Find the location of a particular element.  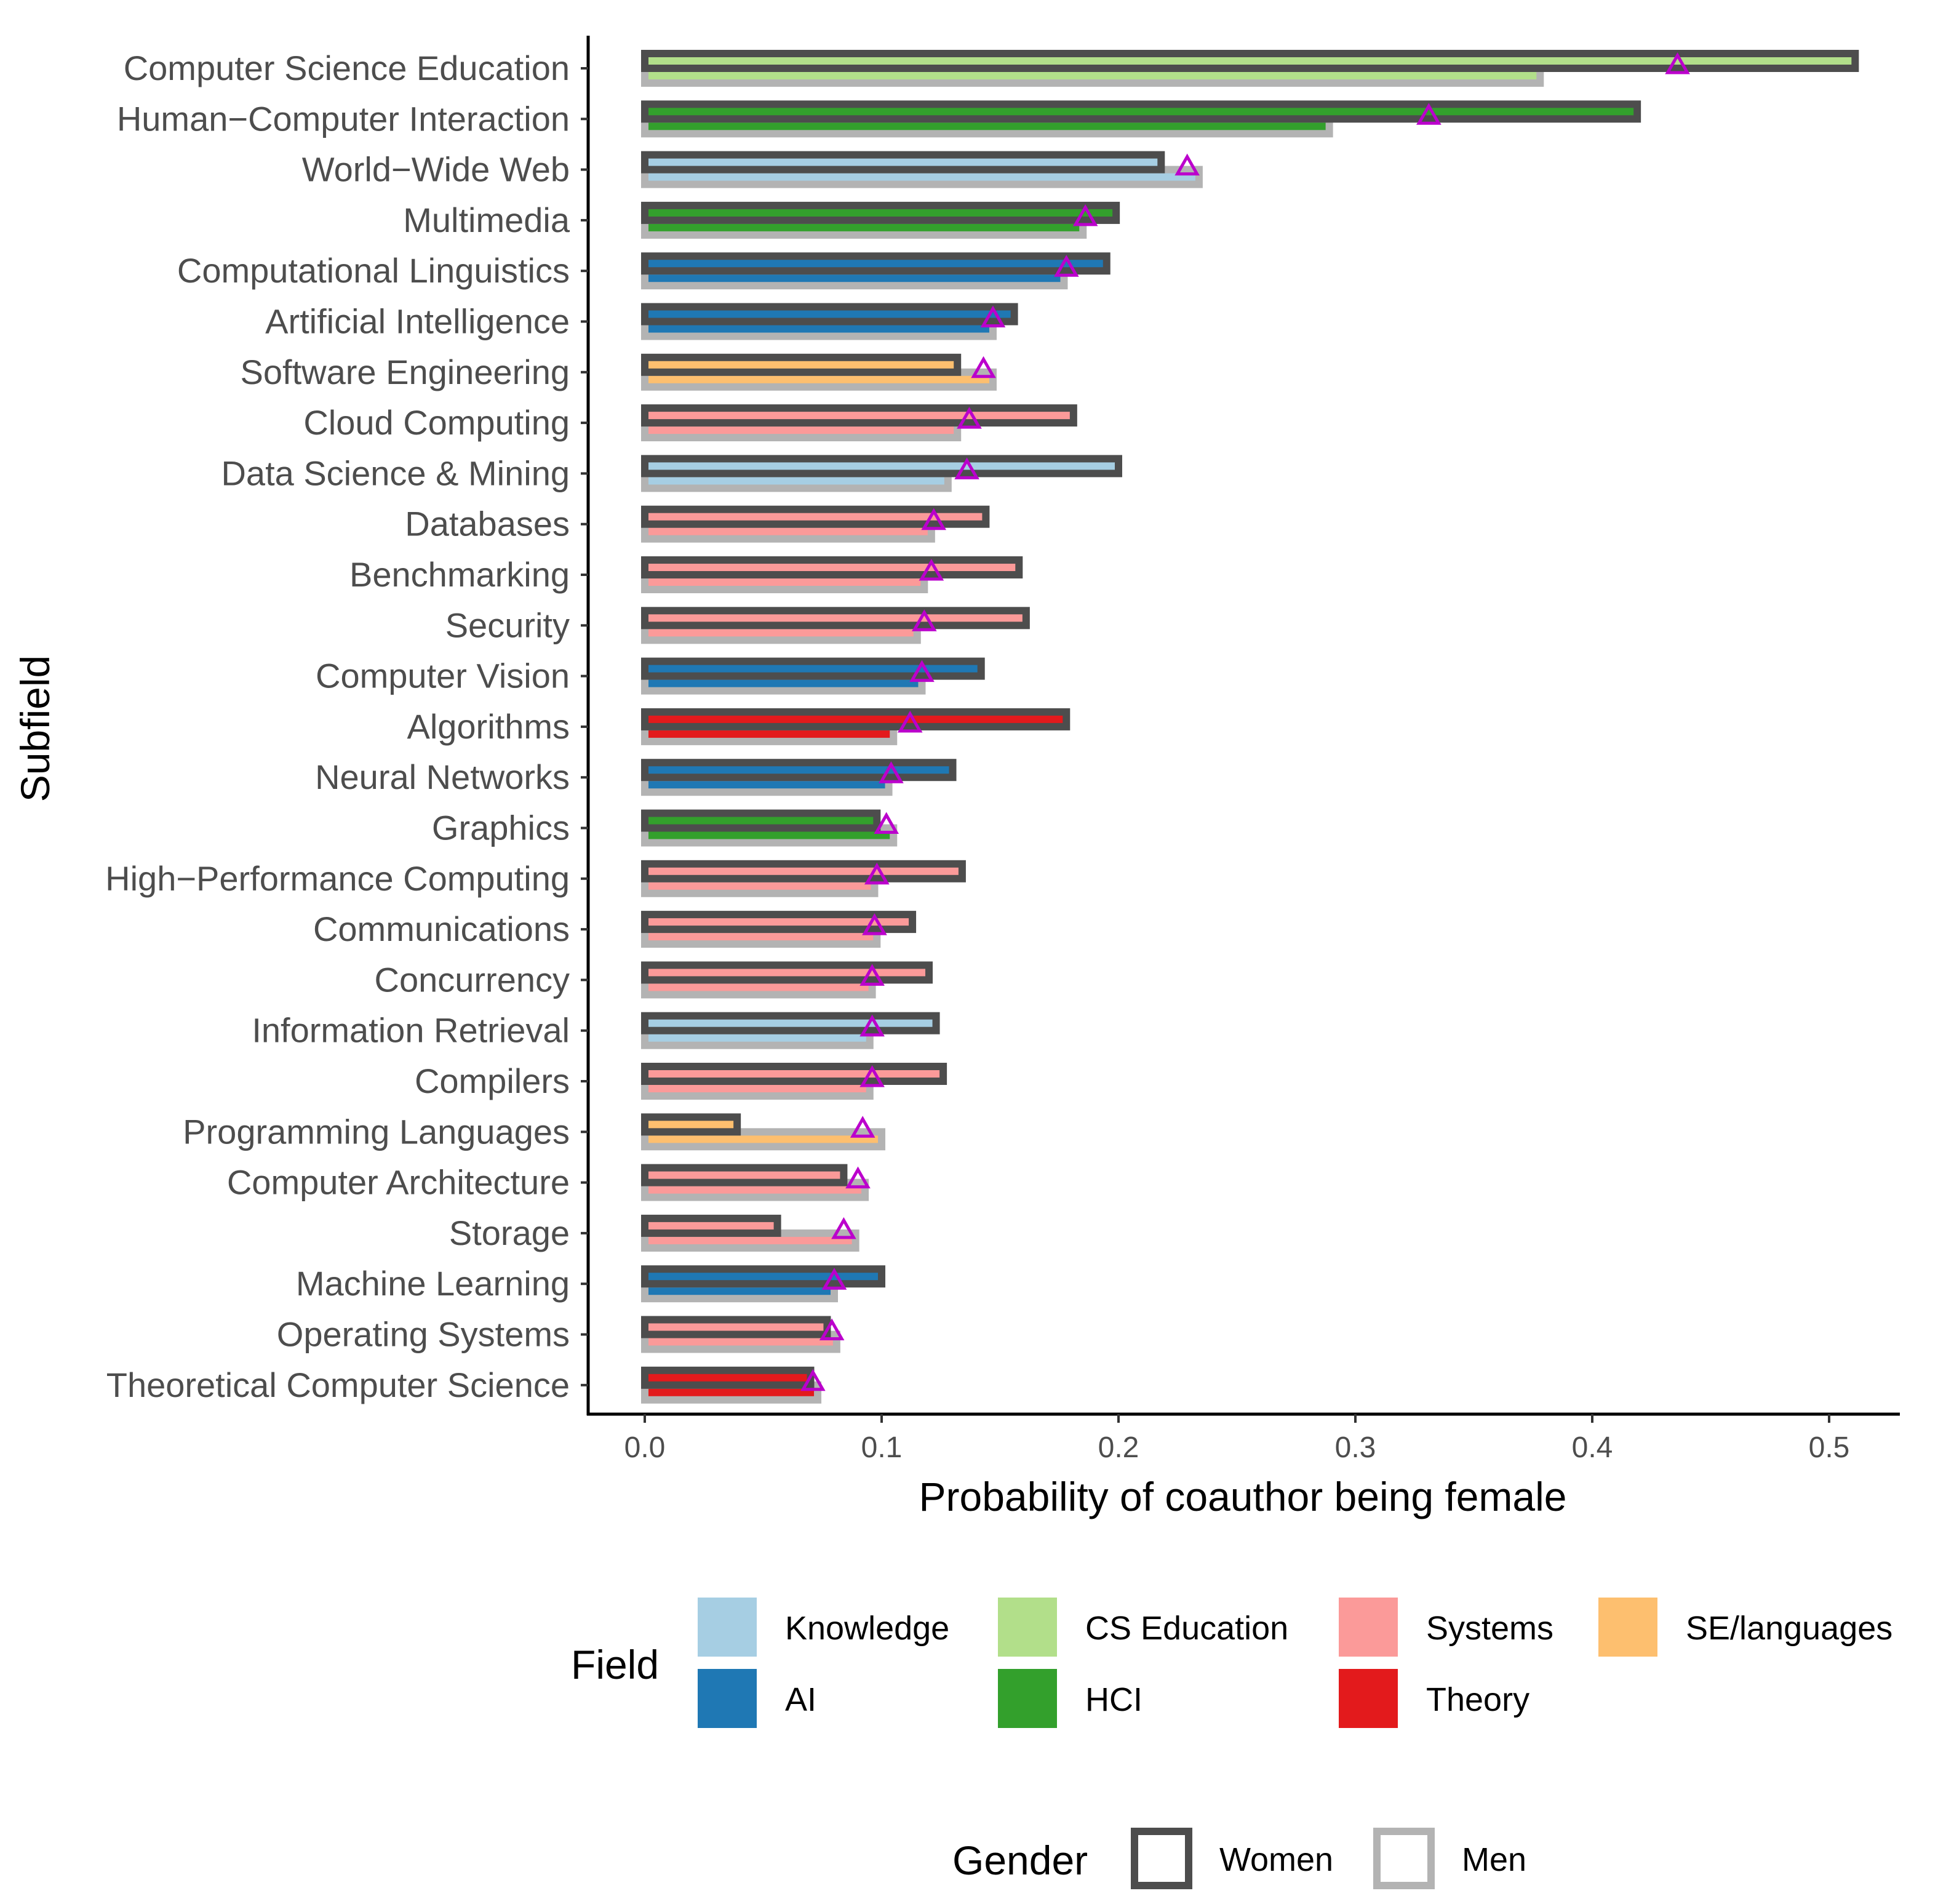

x-tick-label: 0.4 is located at coordinates (1592, 1447).